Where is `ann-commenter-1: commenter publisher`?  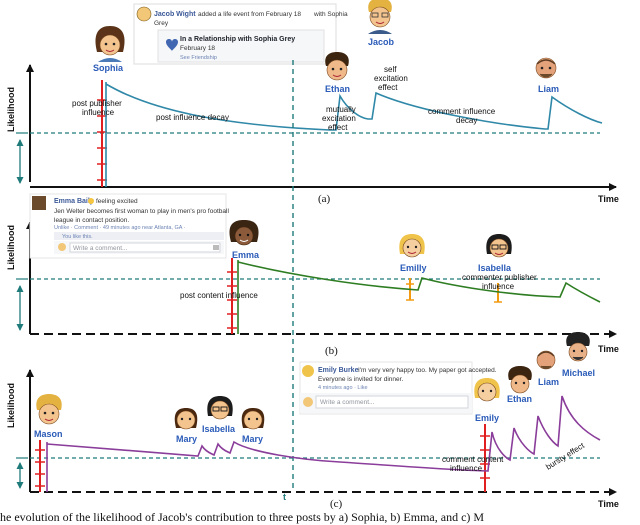 ann-commenter-1: commenter publisher is located at coordinates (499, 277).